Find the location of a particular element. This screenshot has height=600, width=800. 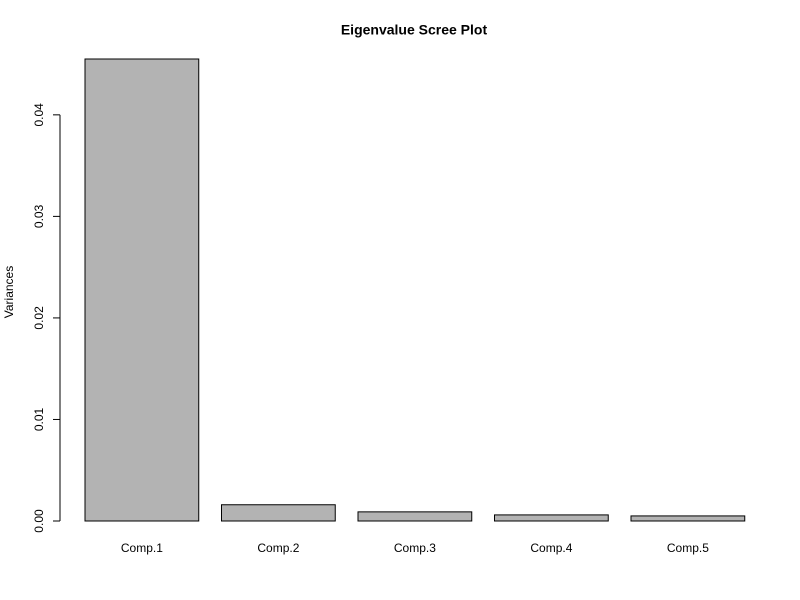

y-tick-label: 0.04 is located at coordinates (39, 115).